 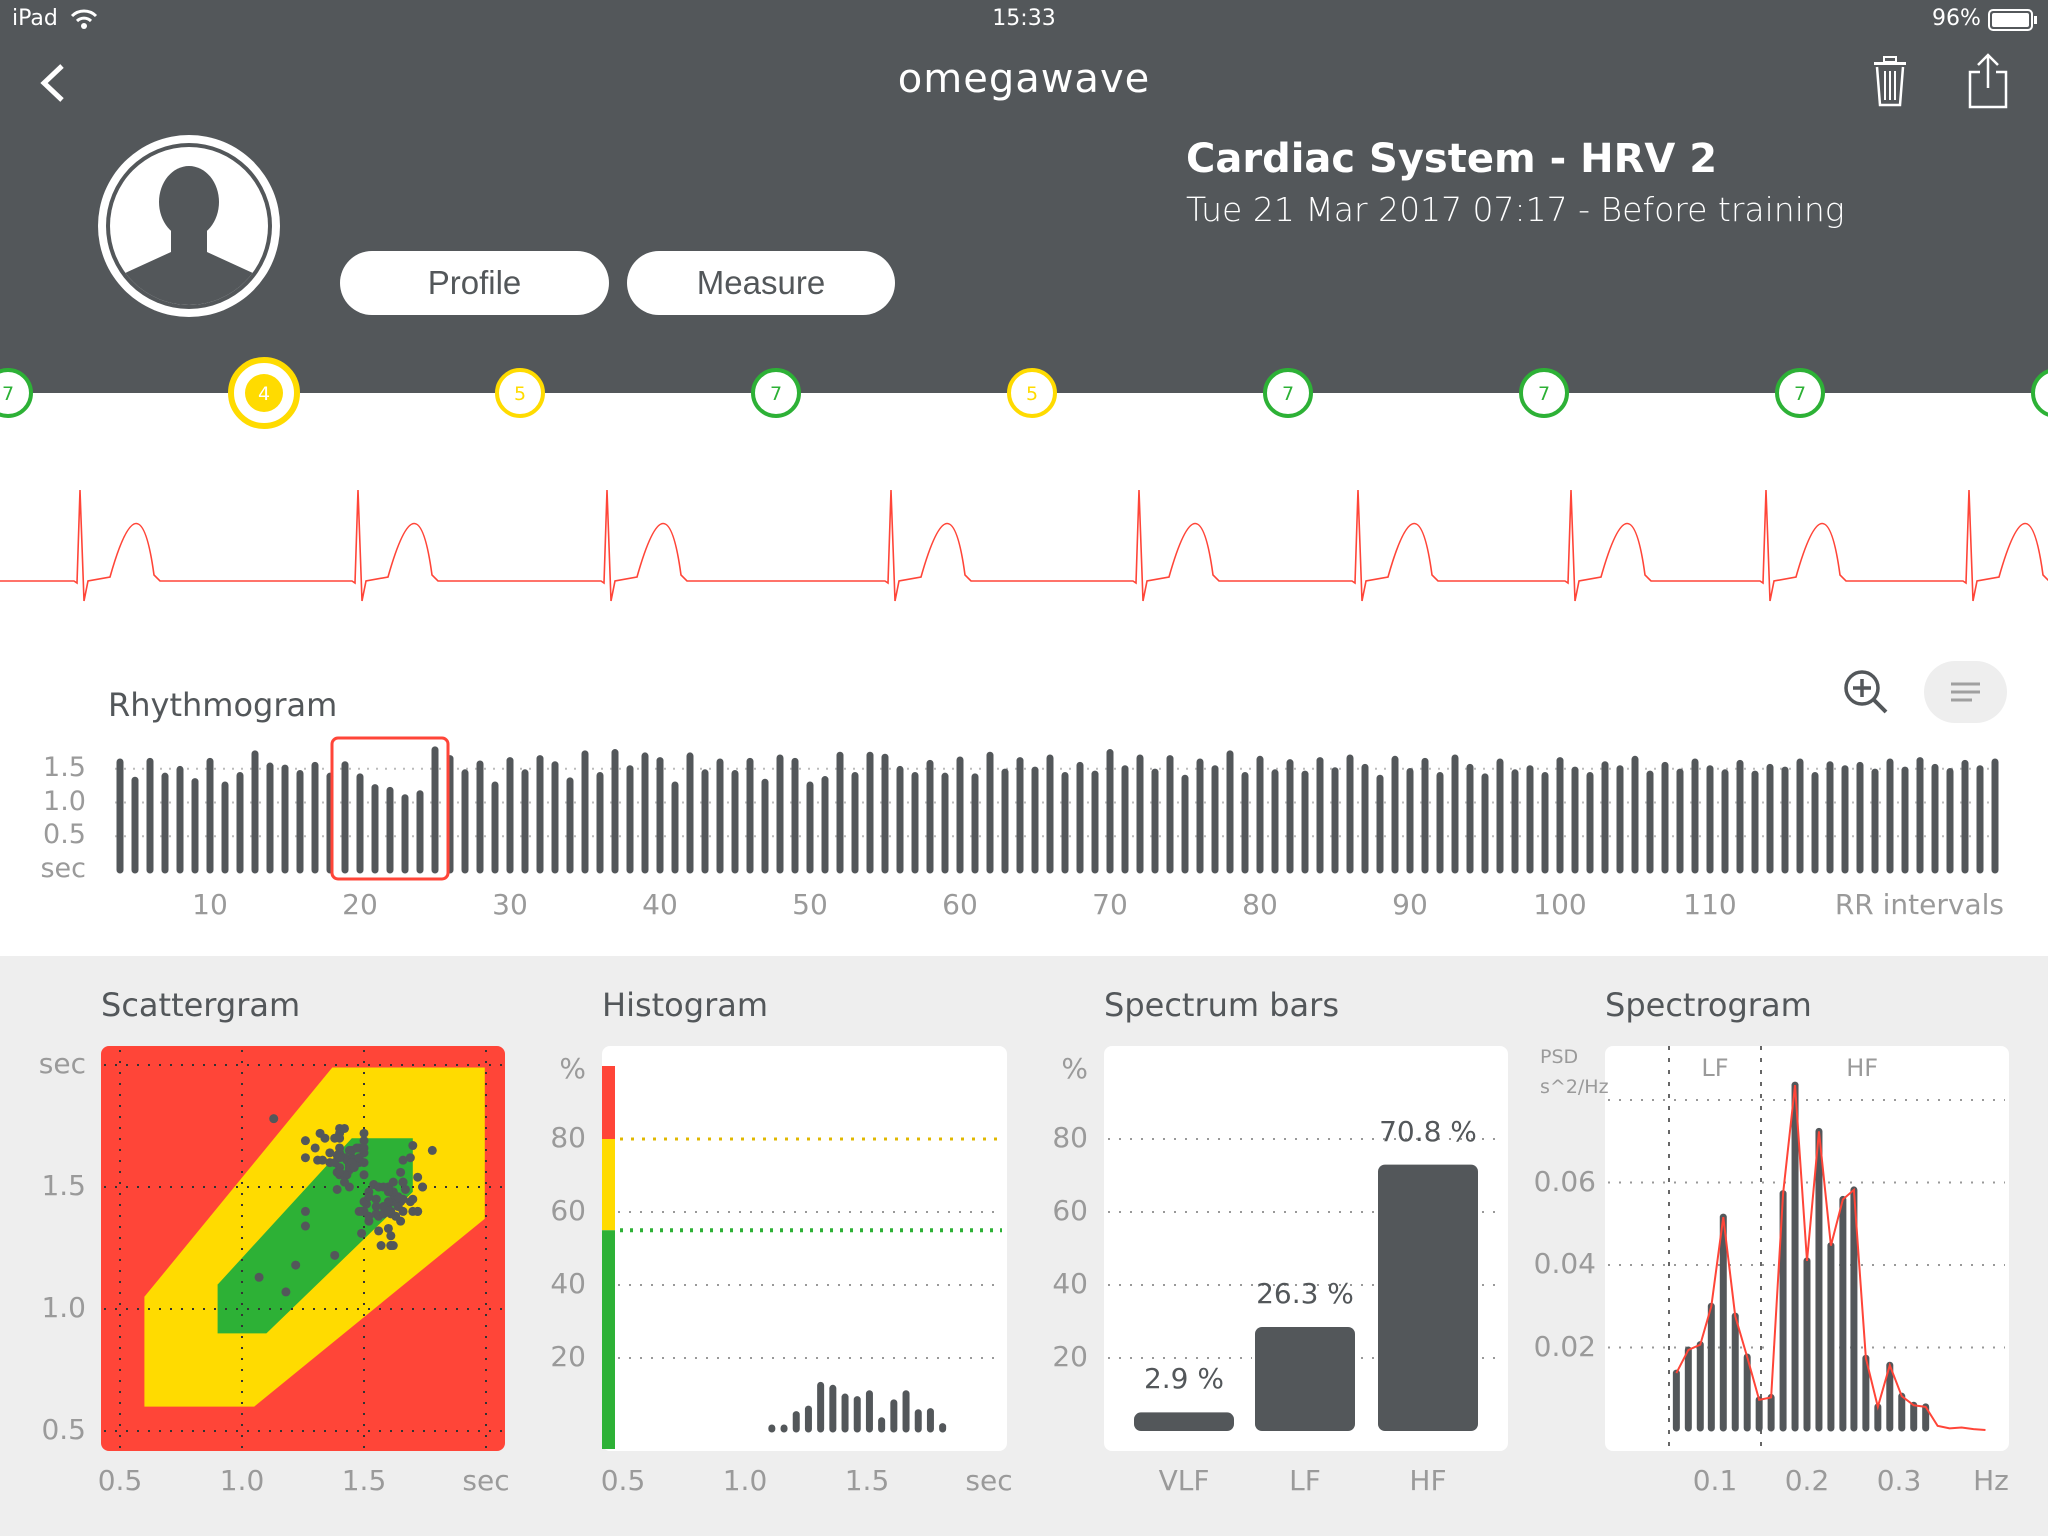 What do you see at coordinates (63, 868) in the screenshot?
I see `rhythmogram-y-unit: sec` at bounding box center [63, 868].